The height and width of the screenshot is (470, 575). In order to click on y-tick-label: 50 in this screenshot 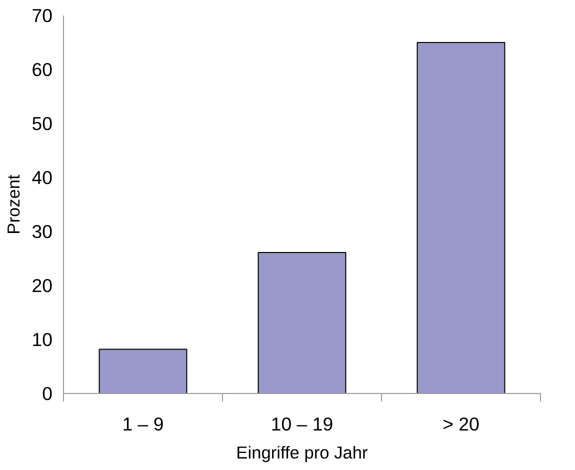, I will do `click(42, 123)`.